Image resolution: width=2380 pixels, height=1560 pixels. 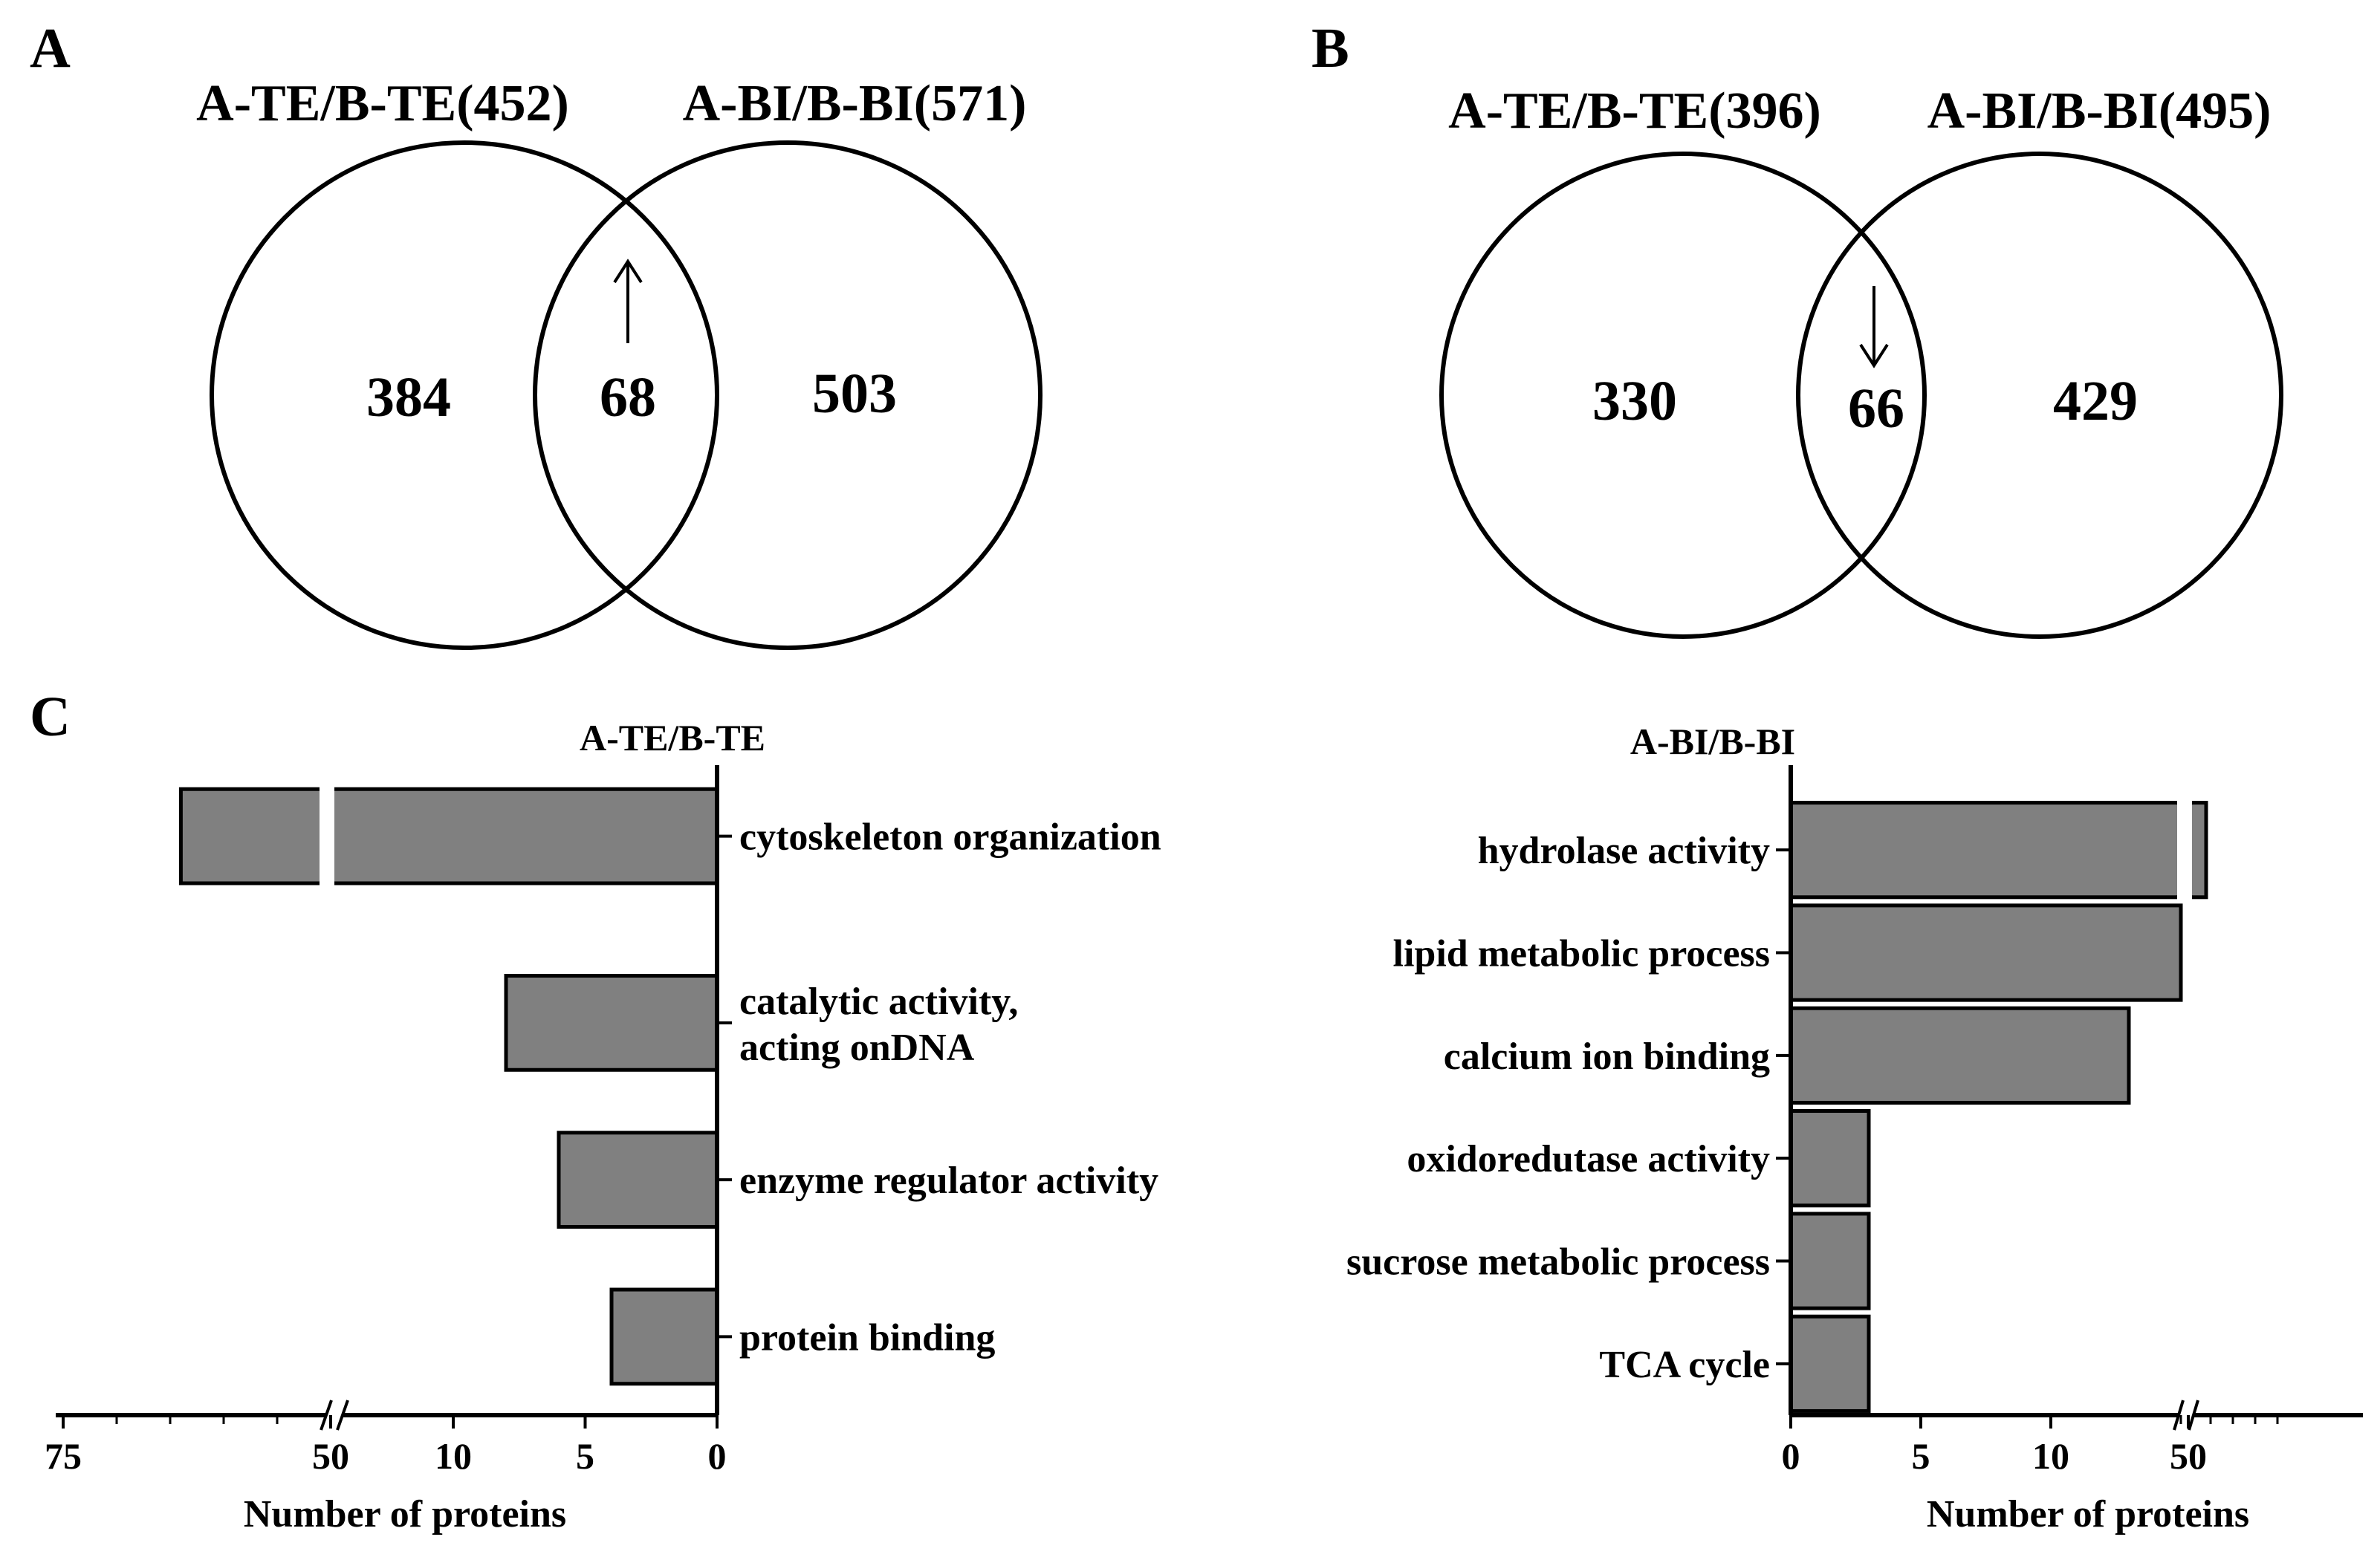 What do you see at coordinates (638, 1180) in the screenshot?
I see `bar-enzyme-regulator-activity` at bounding box center [638, 1180].